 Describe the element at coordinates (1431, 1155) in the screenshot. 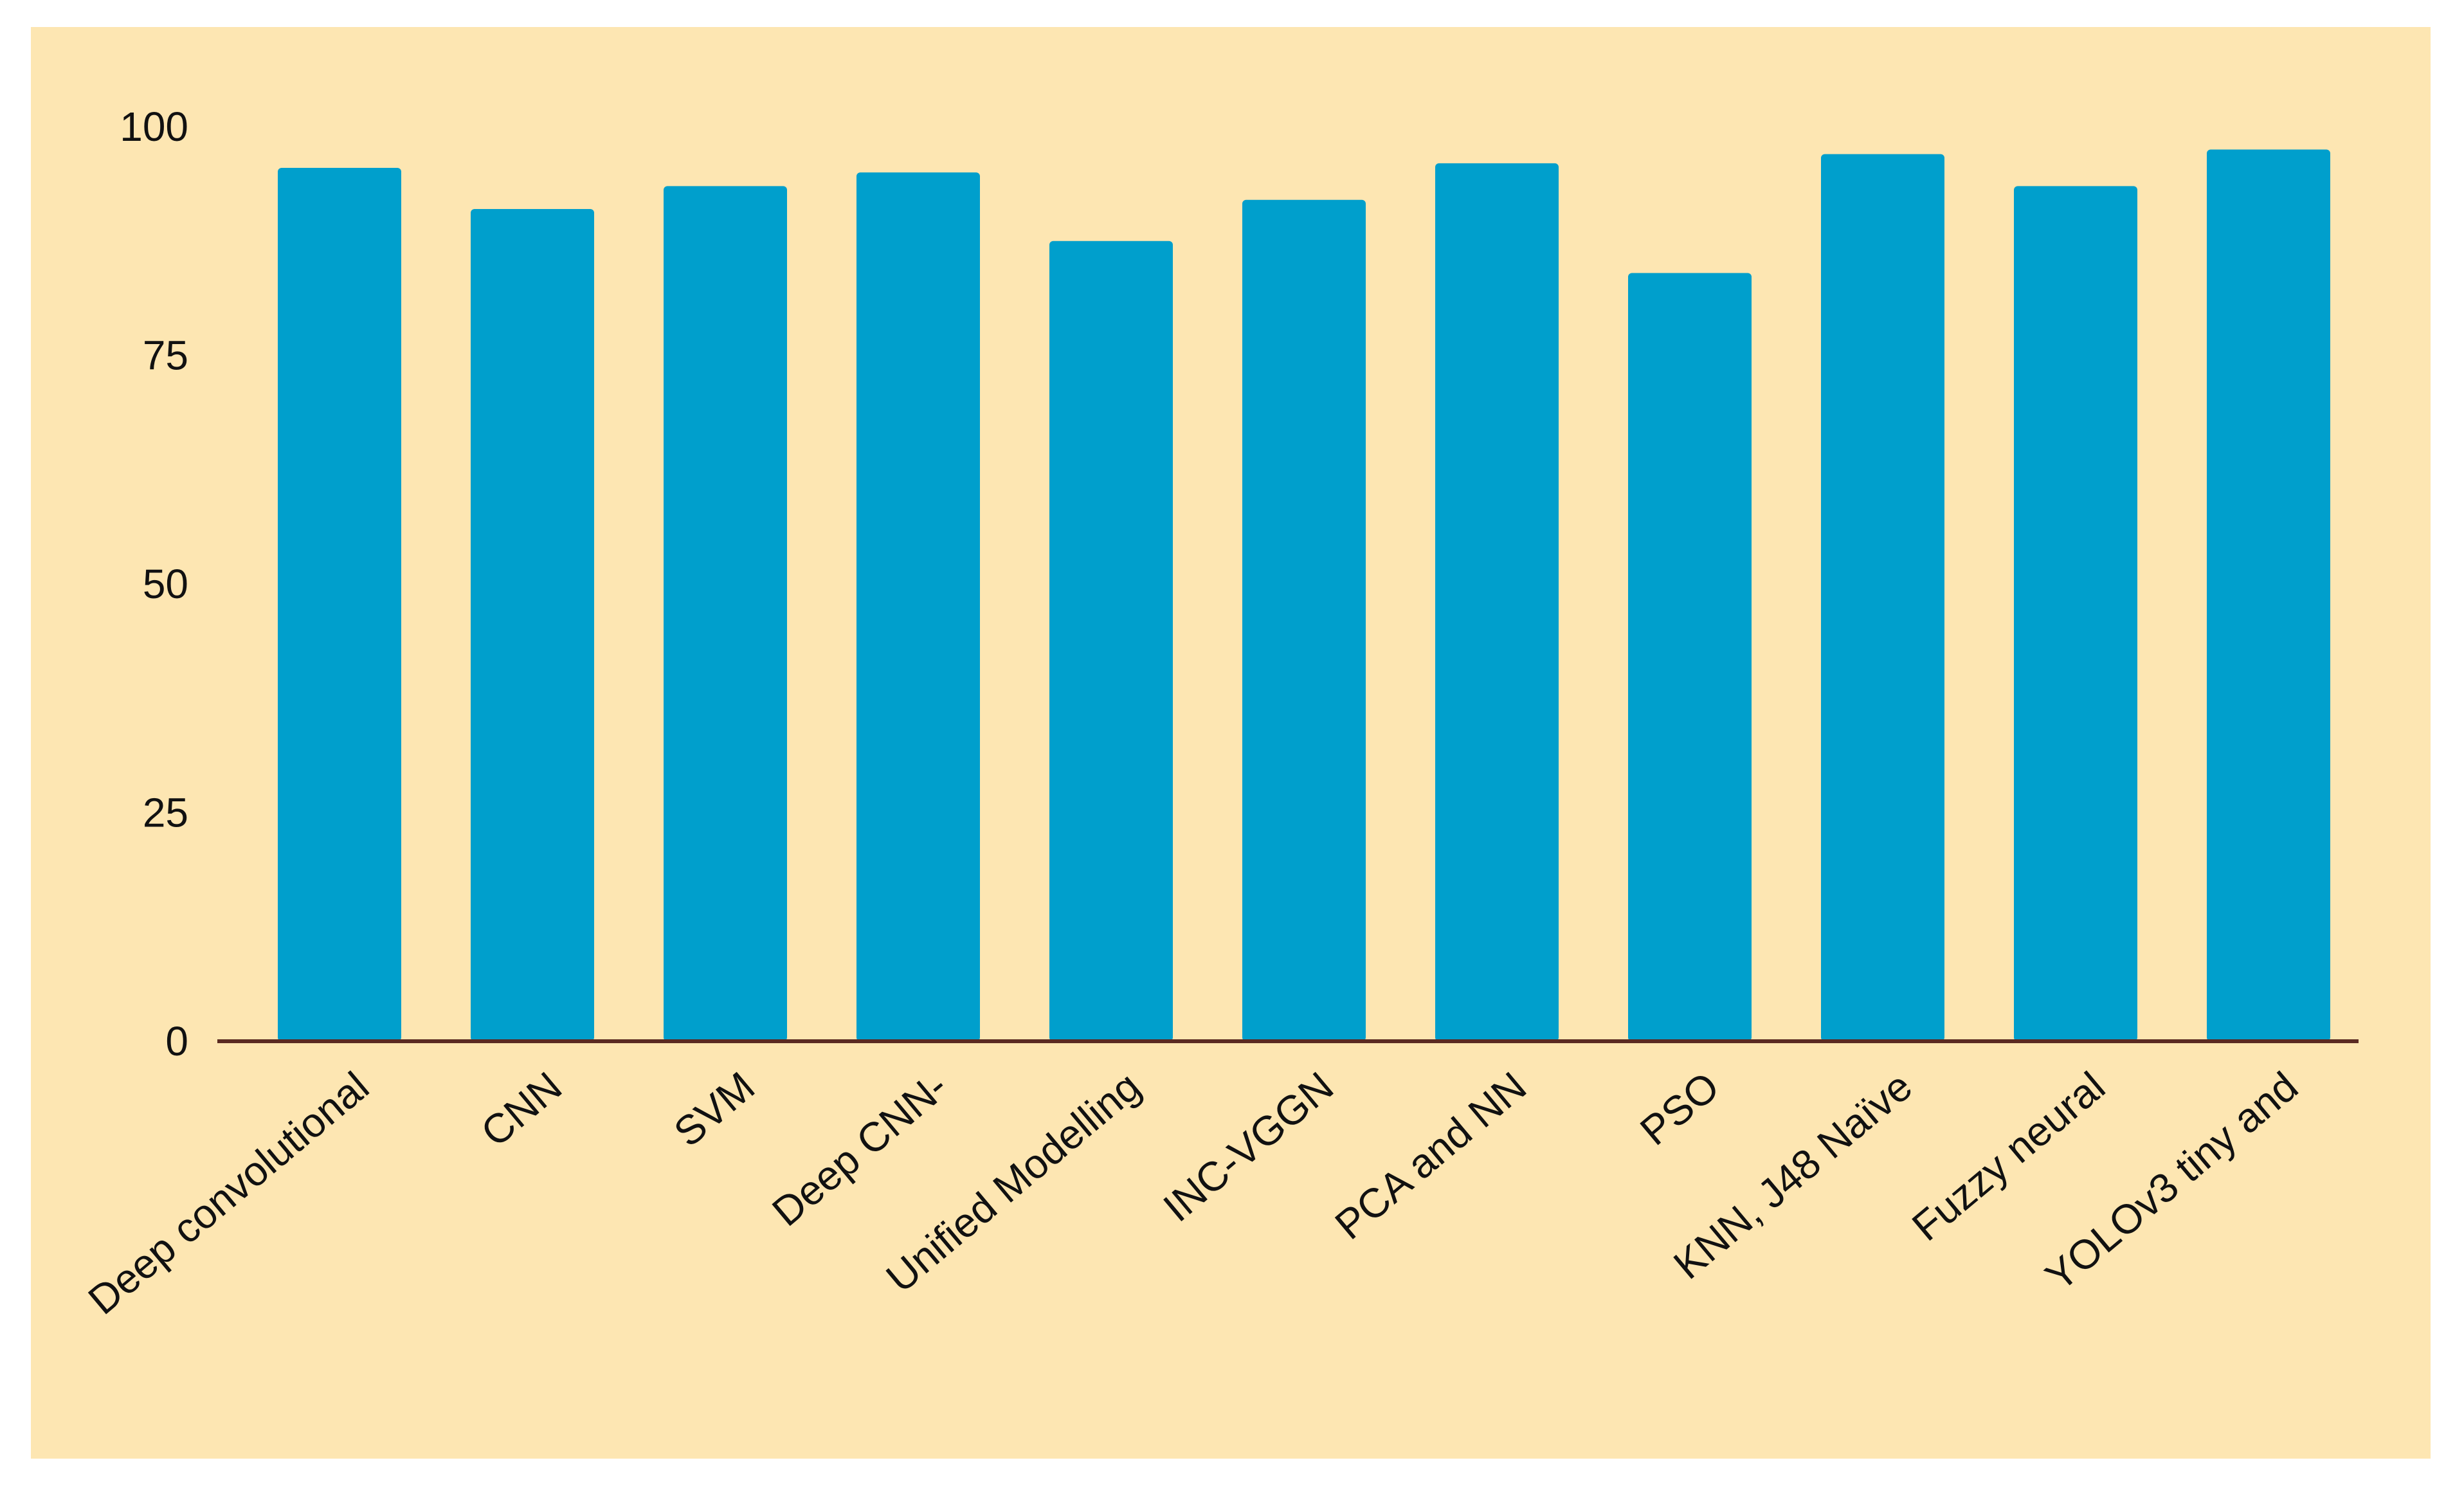

I see `x-category-label-6: PCA and NN` at that location.